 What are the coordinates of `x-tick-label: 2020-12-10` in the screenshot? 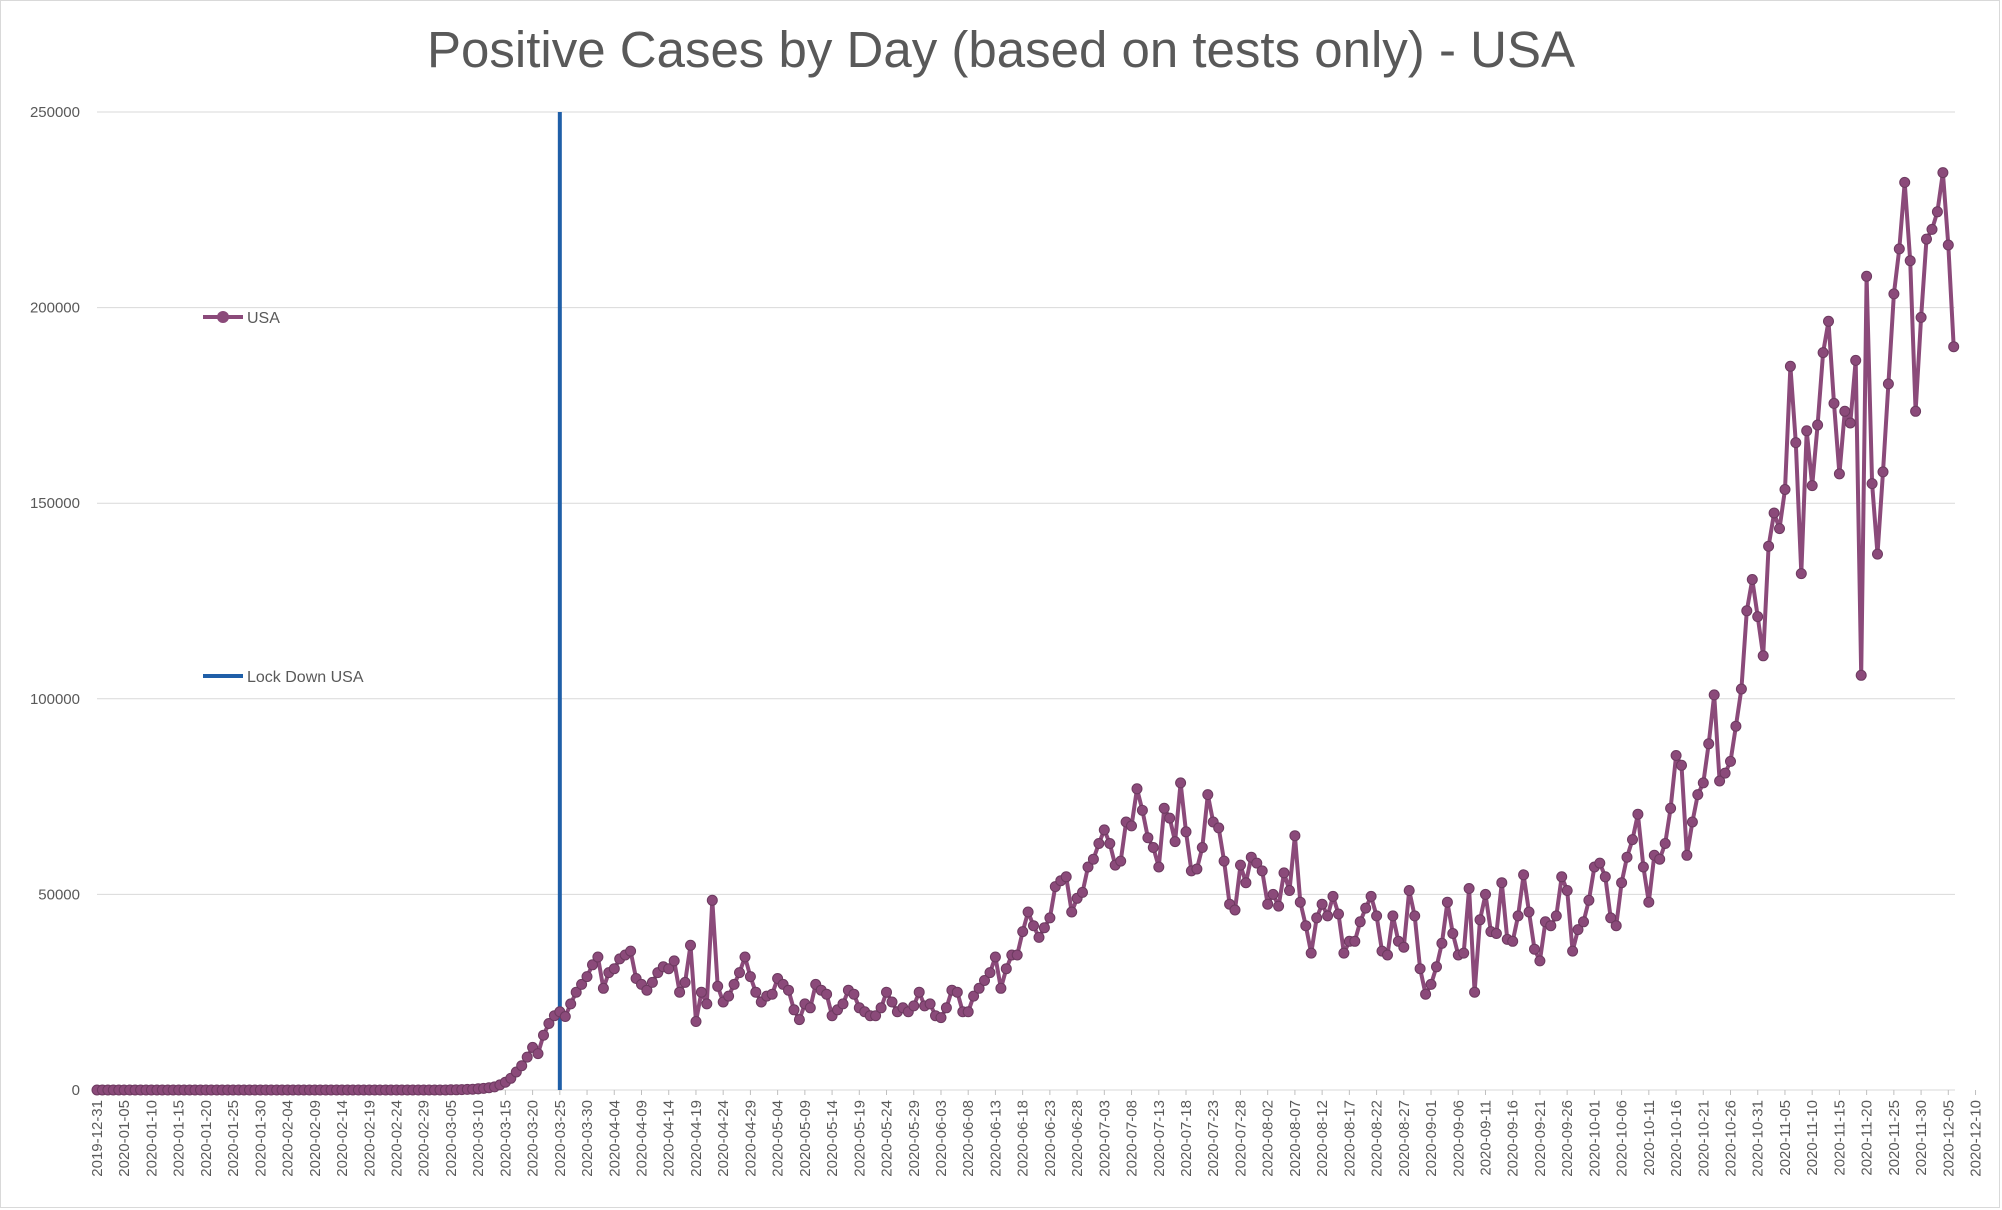 It's located at (1976, 1138).